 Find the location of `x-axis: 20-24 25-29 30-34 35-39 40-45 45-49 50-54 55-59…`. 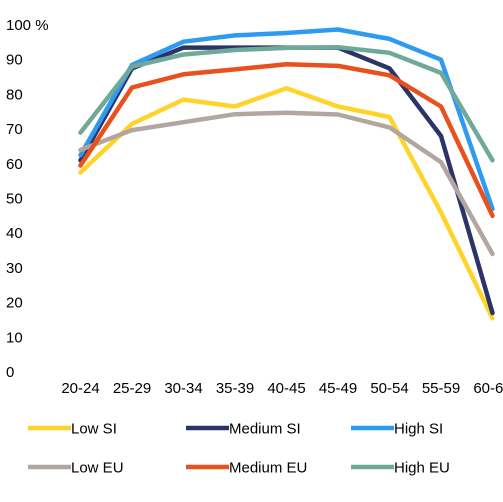

x-axis: 20-24 25-29 30-34 35-39 40-45 45-49 50-54 55-59… is located at coordinates (282, 388).